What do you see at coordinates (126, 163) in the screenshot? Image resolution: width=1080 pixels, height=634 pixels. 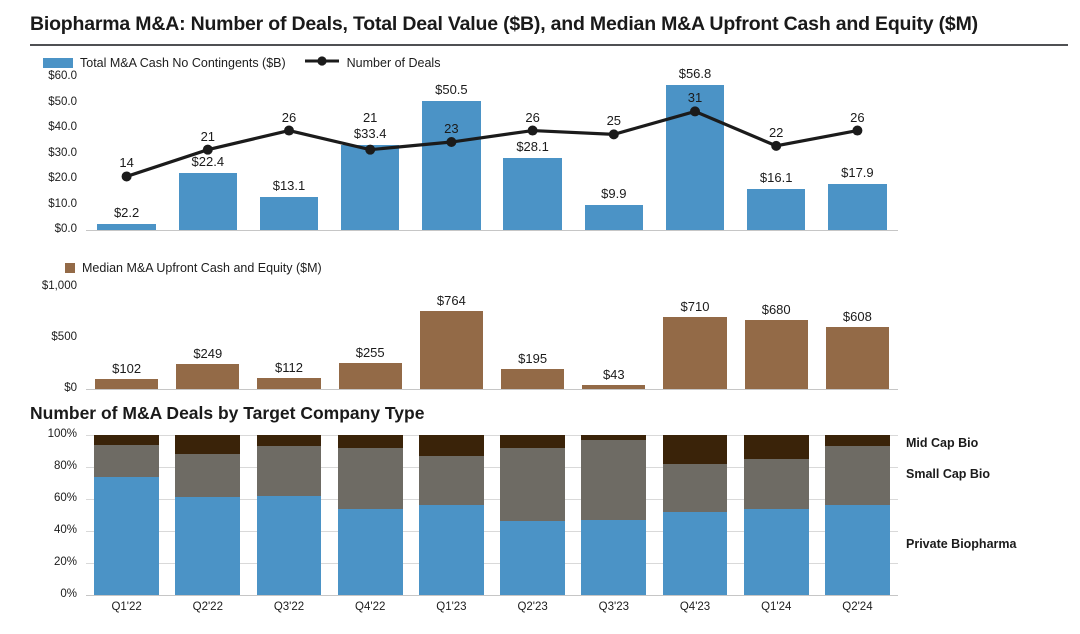 I see `deals-value-label: 14` at bounding box center [126, 163].